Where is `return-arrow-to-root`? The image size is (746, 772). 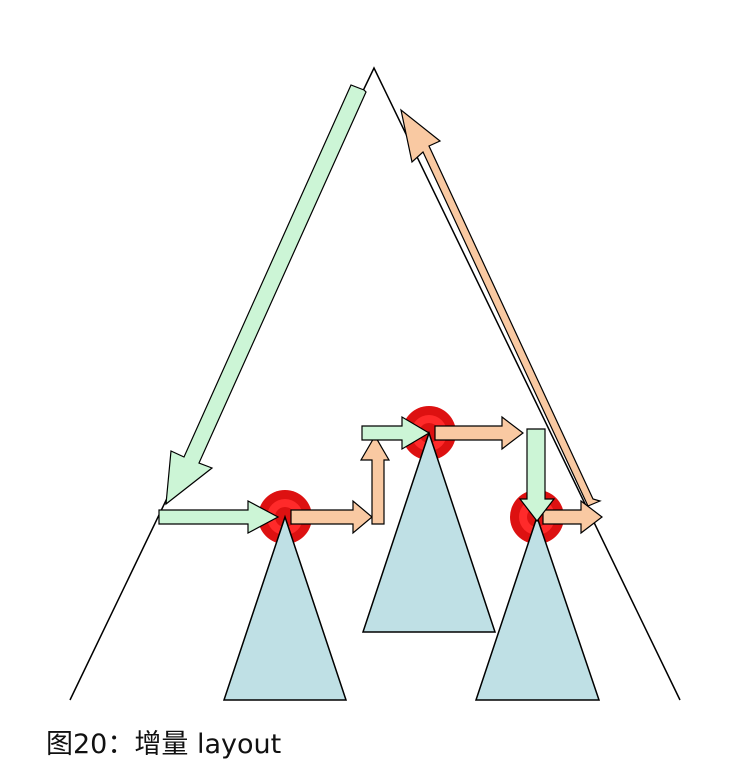
return-arrow-to-root is located at coordinates (501, 307).